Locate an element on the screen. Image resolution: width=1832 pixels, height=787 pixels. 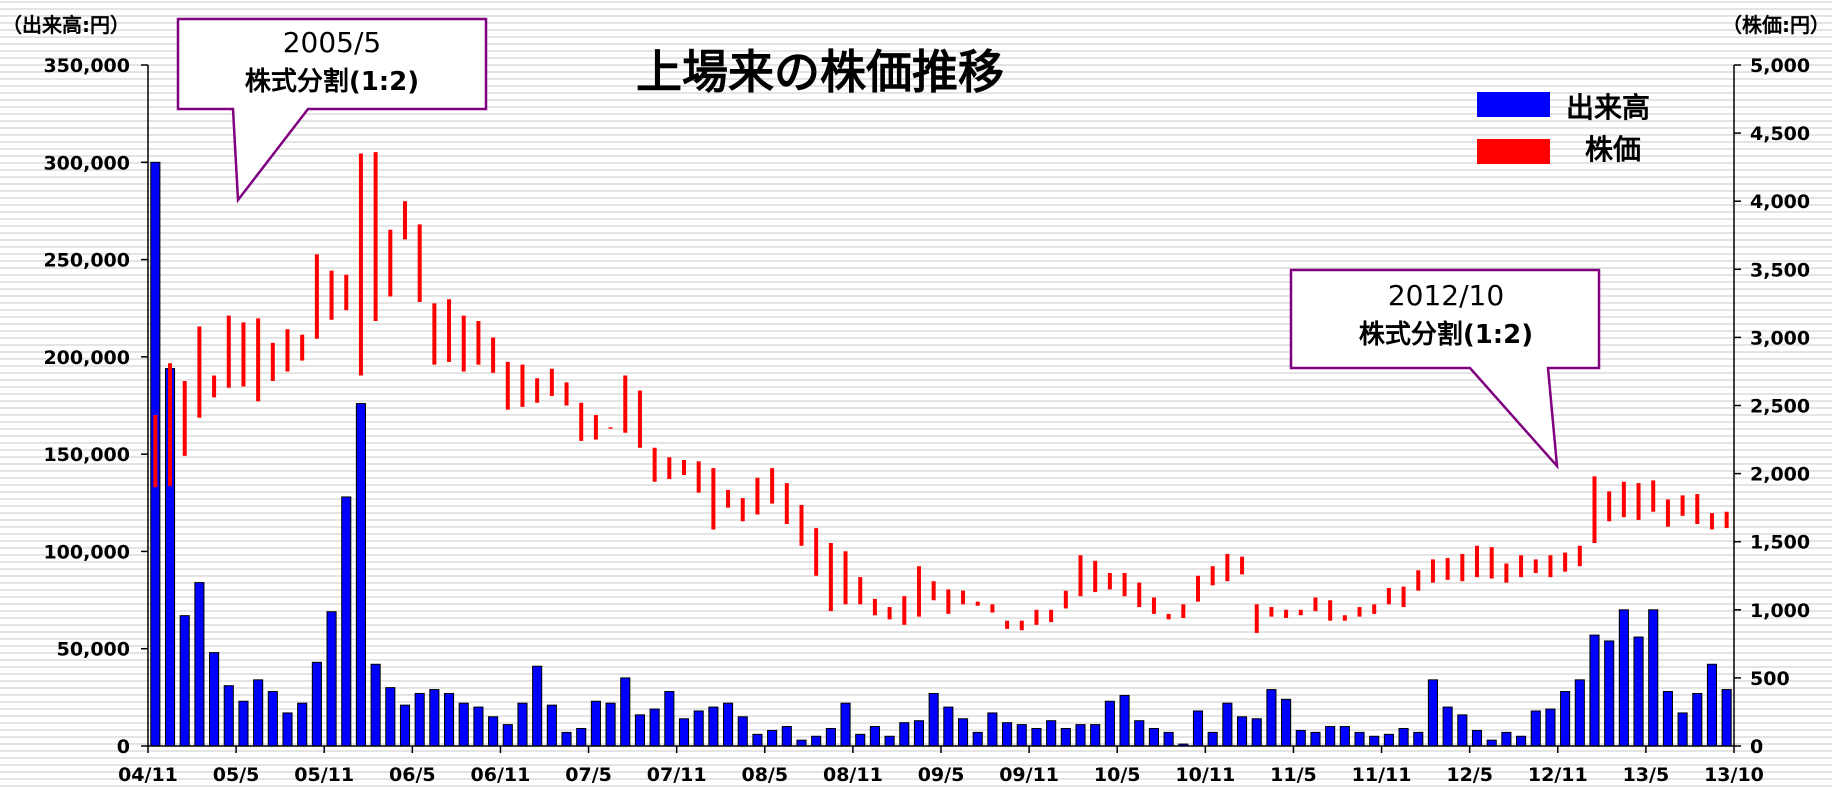
callout-box-2005 is located at coordinates (332, 110).